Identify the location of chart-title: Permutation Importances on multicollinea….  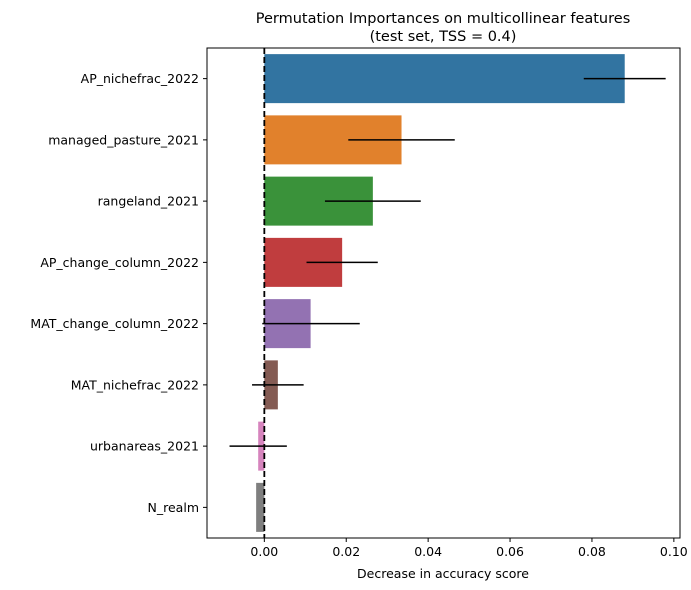
(443, 19).